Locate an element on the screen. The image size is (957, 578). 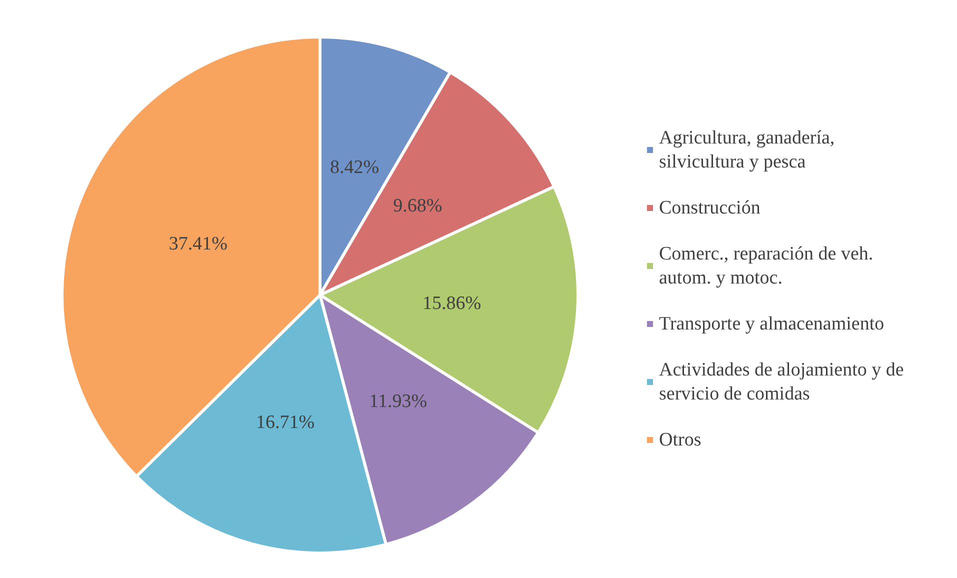
data-label: 16.71% is located at coordinates (285, 422).